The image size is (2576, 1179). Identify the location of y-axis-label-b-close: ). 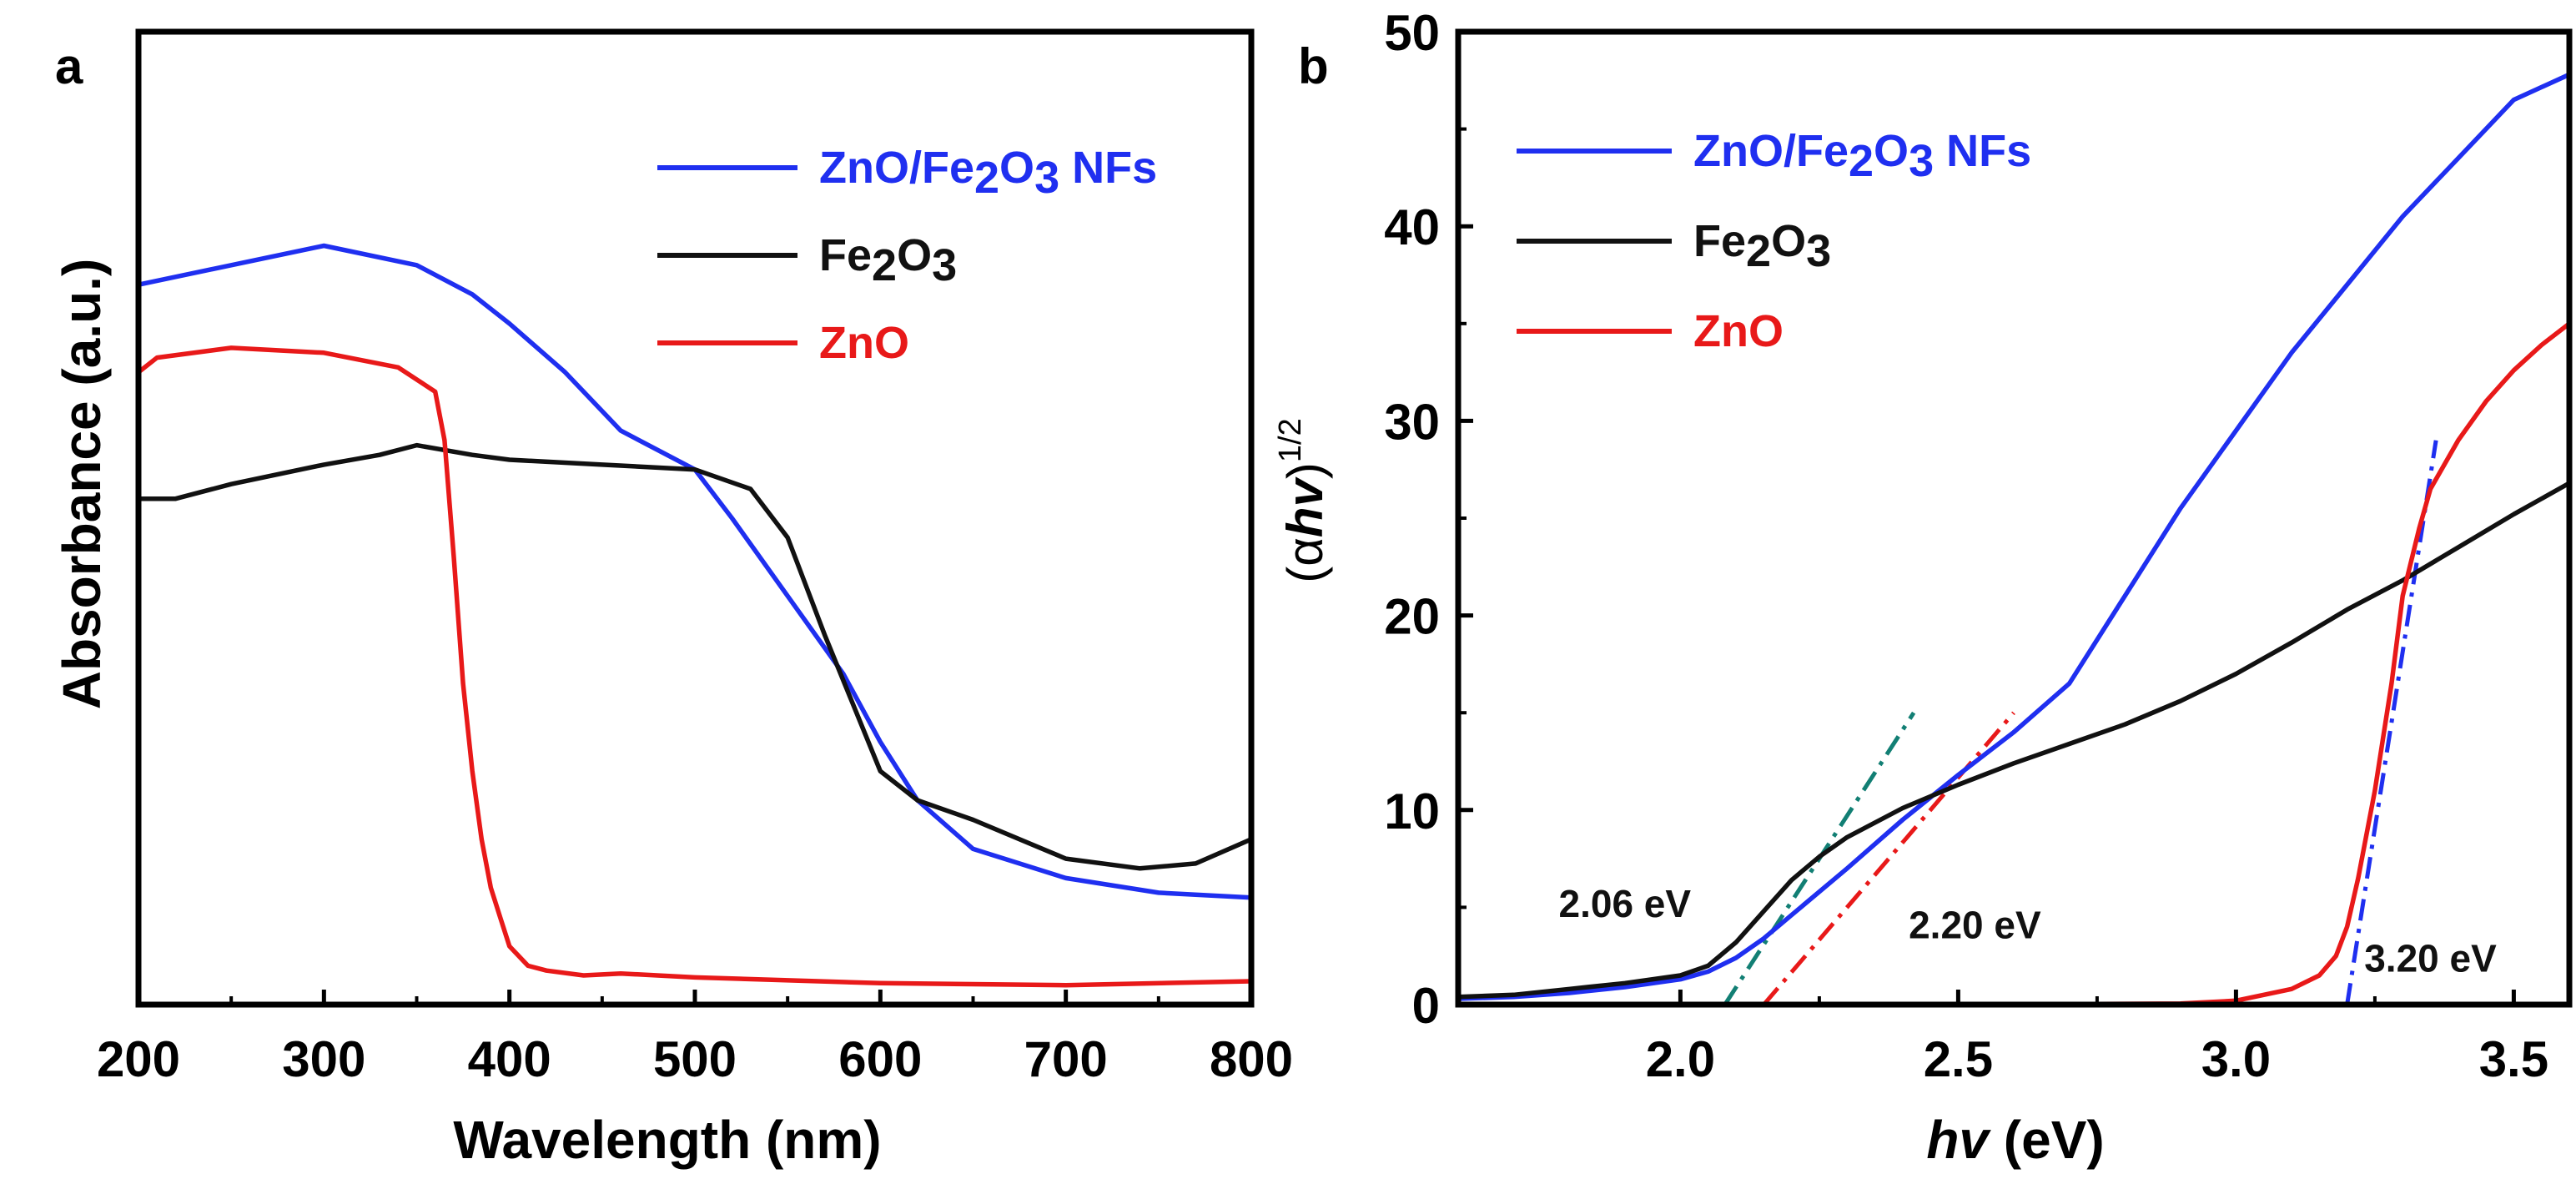
(1305, 471).